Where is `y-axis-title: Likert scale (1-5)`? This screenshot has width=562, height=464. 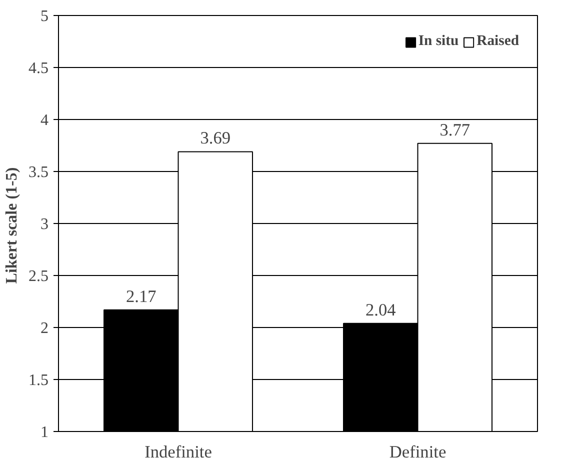
y-axis-title: Likert scale (1-5) is located at coordinates (12, 225).